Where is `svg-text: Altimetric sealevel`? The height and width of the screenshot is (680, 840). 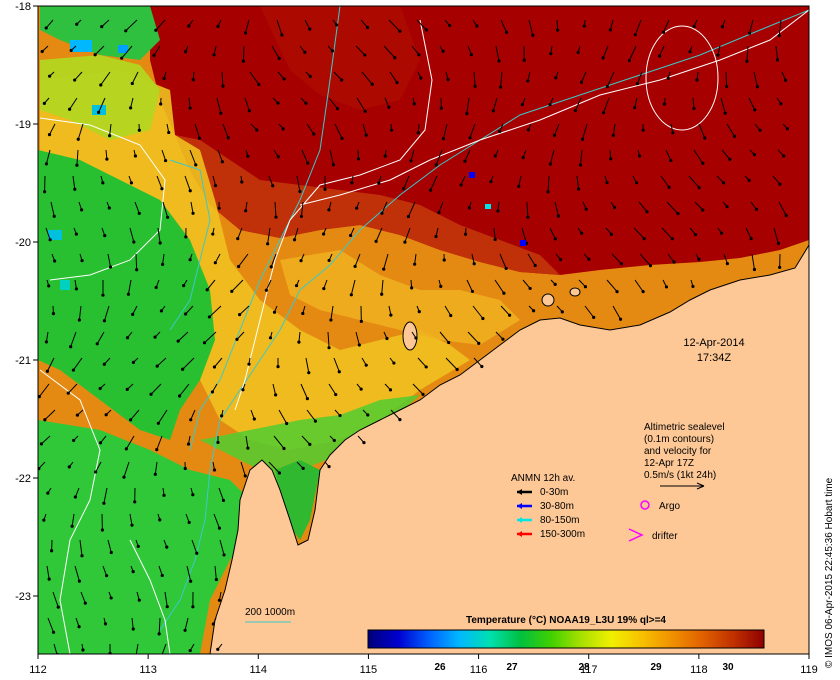 svg-text: Altimetric sealevel is located at coordinates (684, 427).